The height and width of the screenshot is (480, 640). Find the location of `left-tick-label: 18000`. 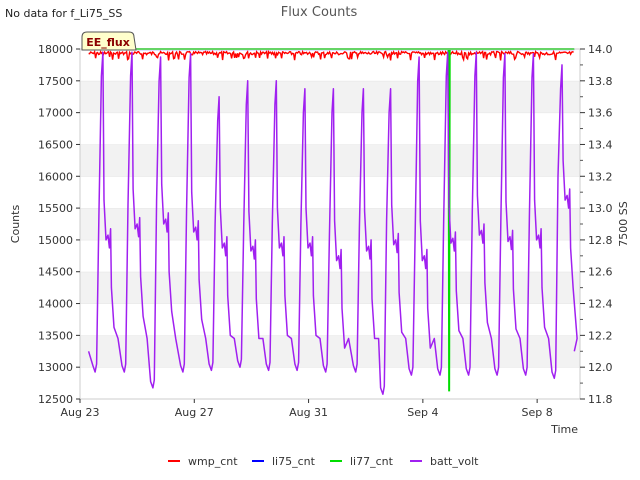

left-tick-label: 18000 is located at coordinates (55, 49).